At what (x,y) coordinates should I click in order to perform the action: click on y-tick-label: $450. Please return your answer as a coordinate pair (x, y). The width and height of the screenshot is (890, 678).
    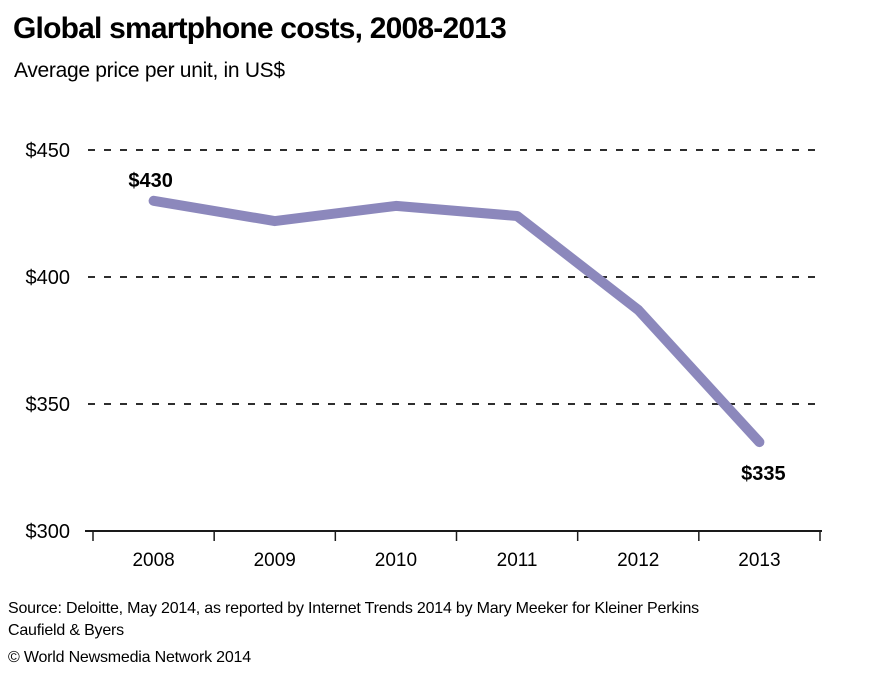
    Looking at the image, I should click on (48, 151).